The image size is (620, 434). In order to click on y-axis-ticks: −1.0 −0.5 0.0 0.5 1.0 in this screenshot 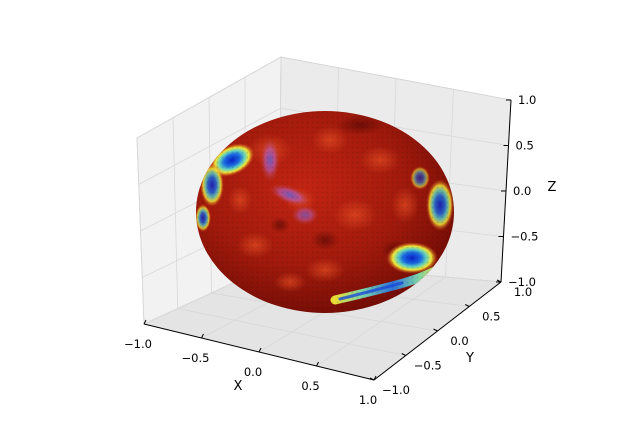, I will do `click(450, 338)`.